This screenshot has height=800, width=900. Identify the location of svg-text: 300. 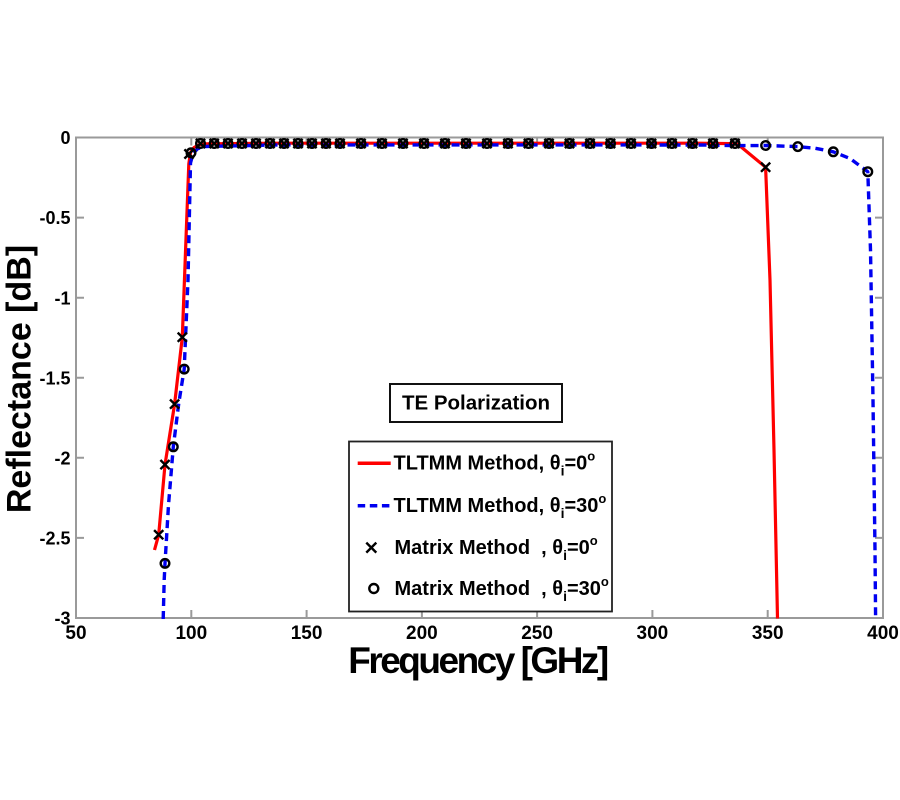
(653, 633).